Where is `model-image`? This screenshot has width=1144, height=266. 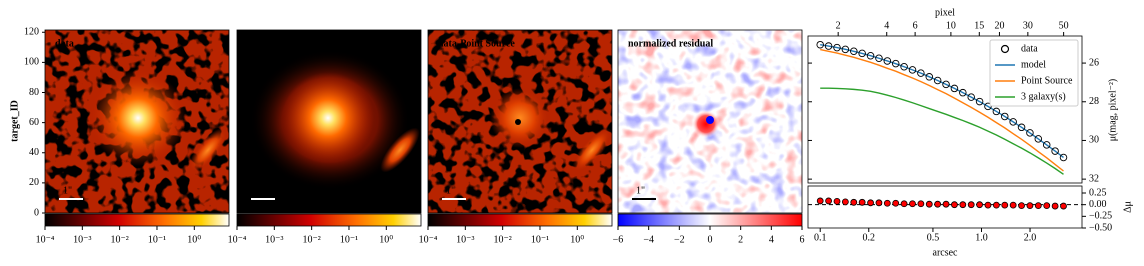 model-image is located at coordinates (329, 121).